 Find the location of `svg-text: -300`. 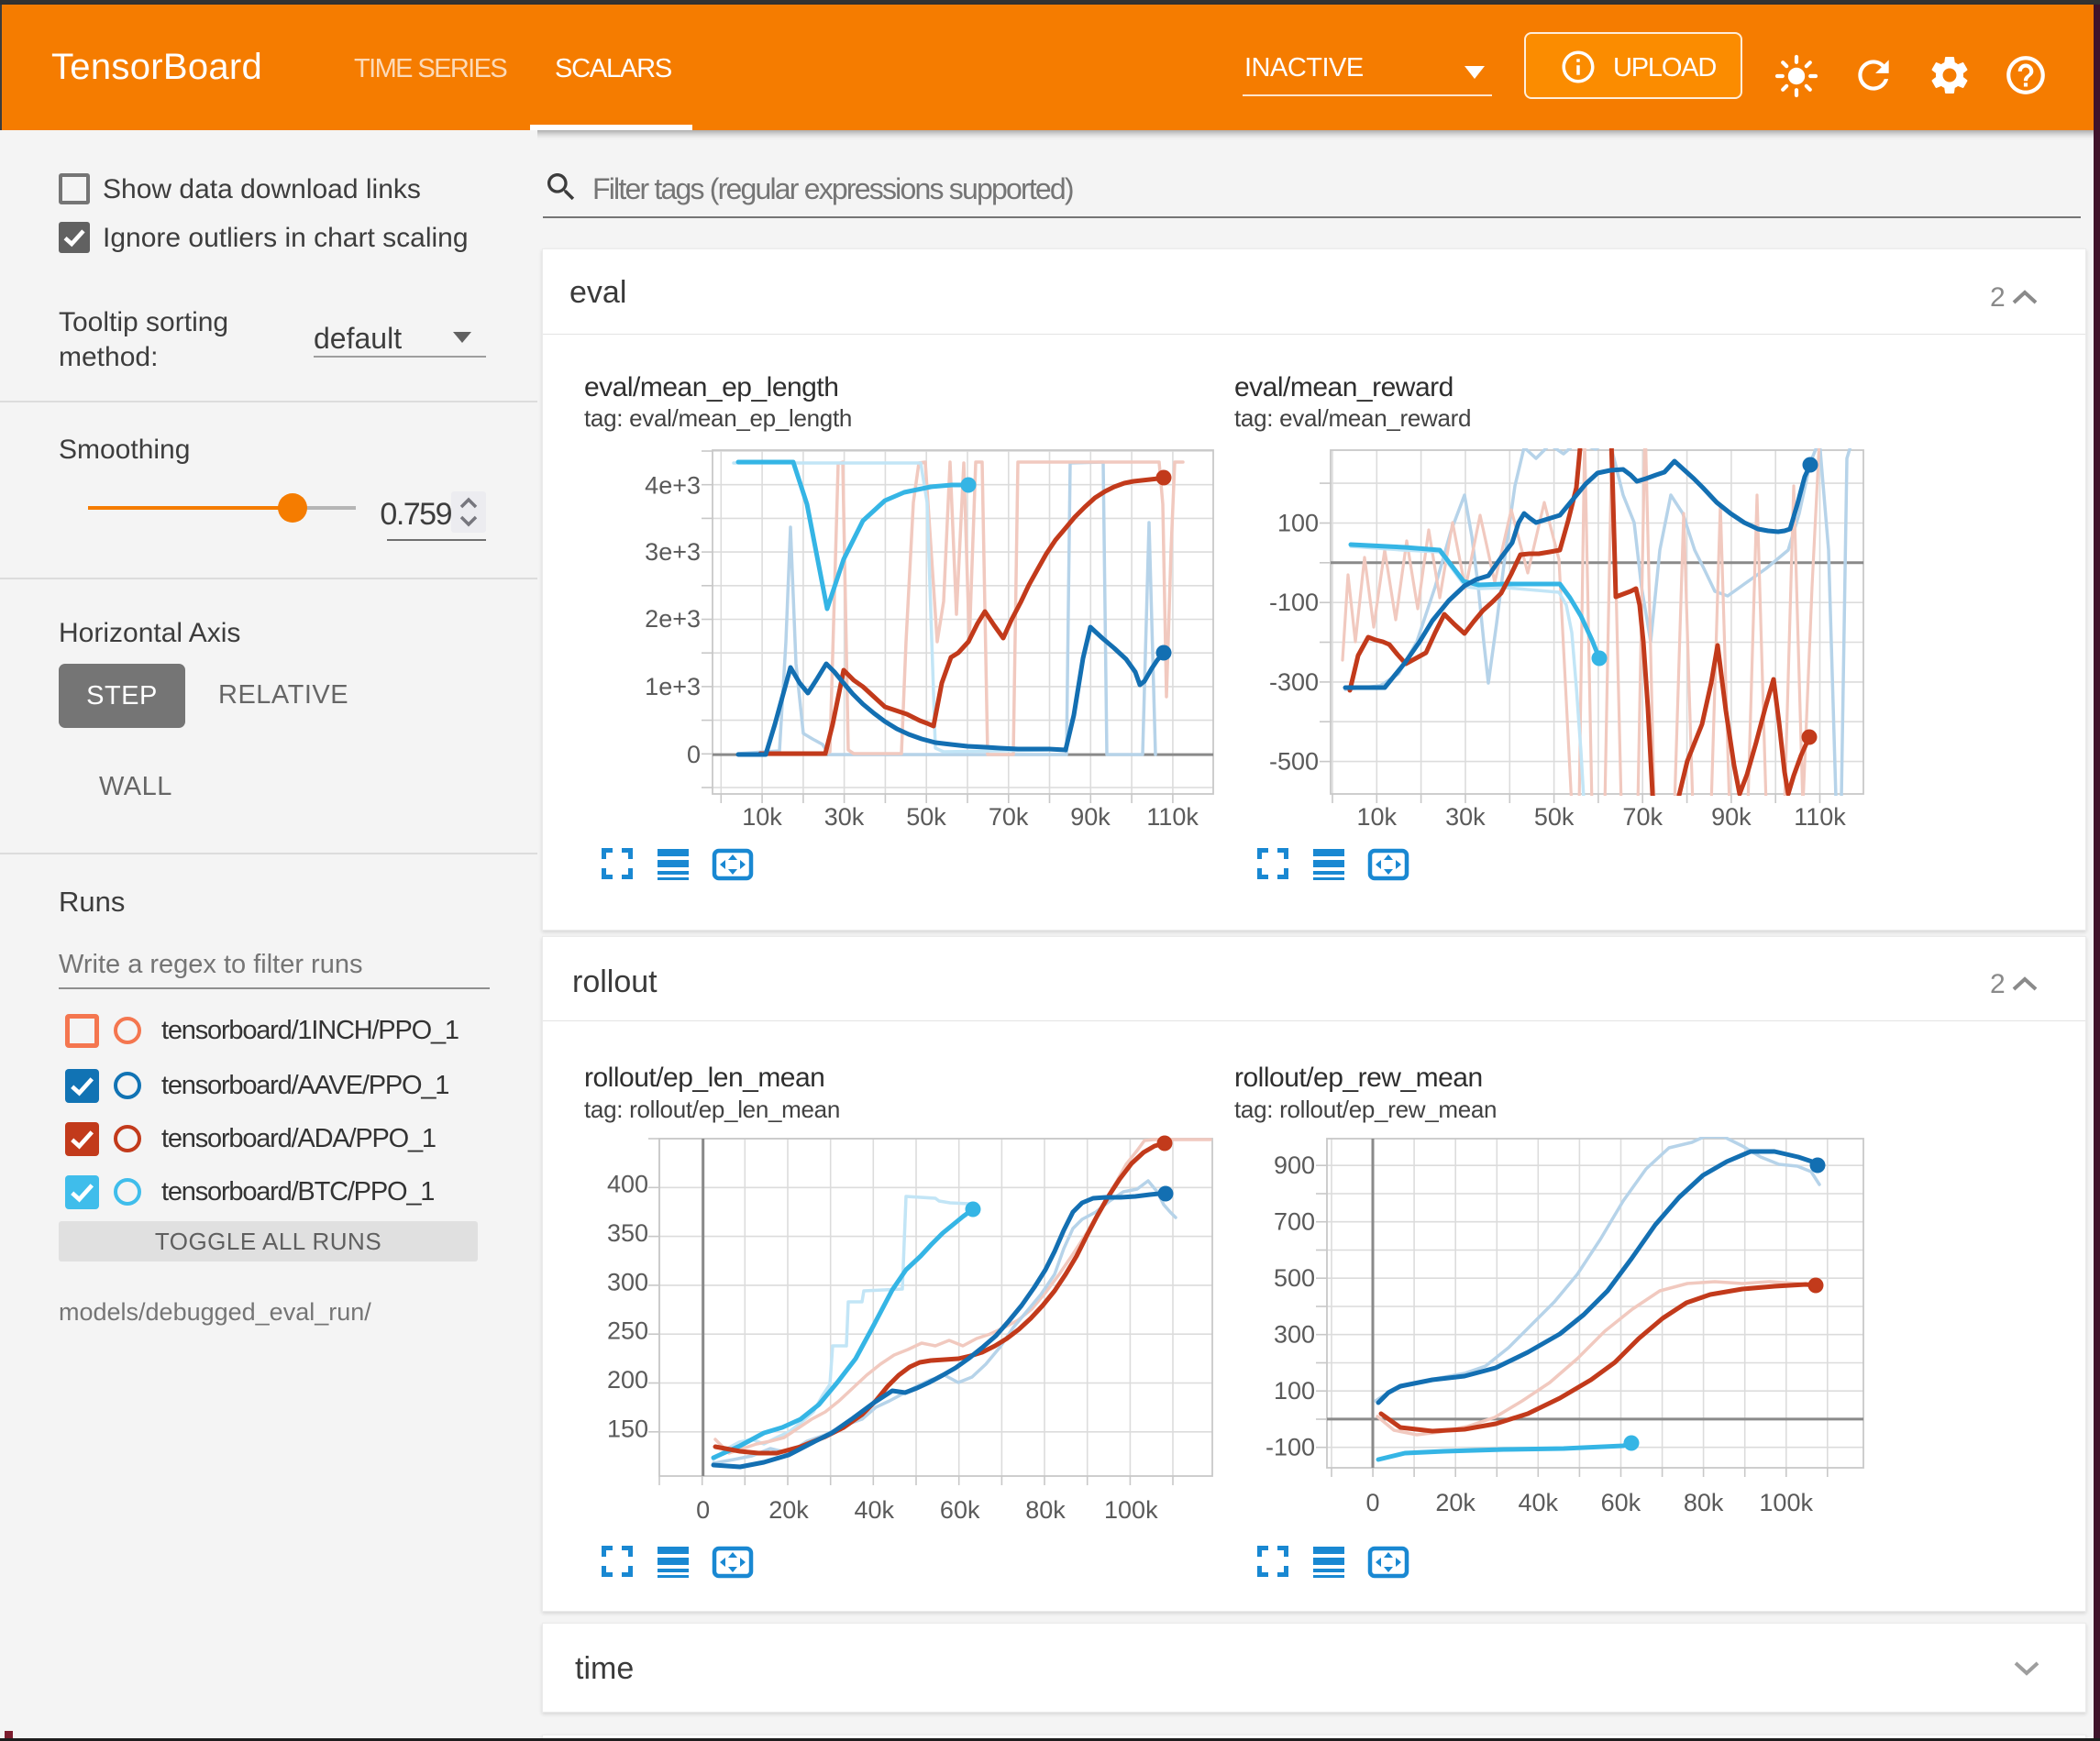

svg-text: -300 is located at coordinates (1294, 682).